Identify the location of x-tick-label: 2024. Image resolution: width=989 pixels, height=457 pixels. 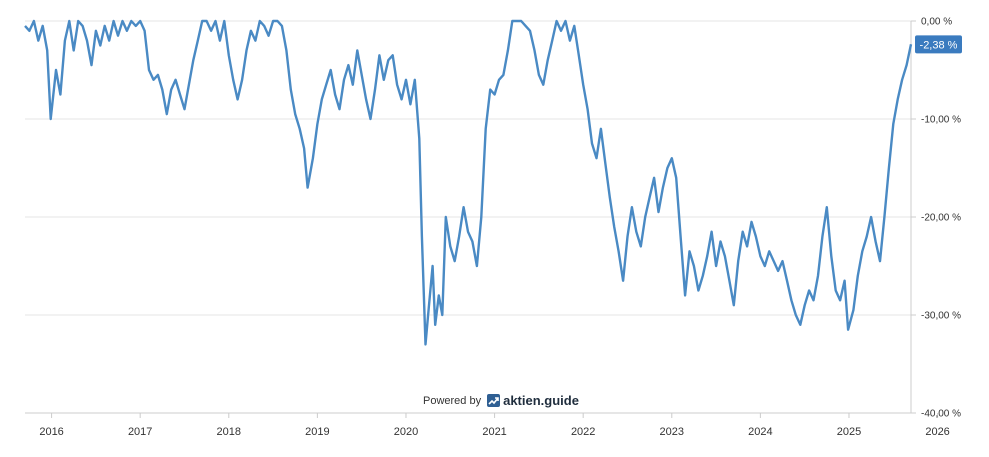
(760, 432).